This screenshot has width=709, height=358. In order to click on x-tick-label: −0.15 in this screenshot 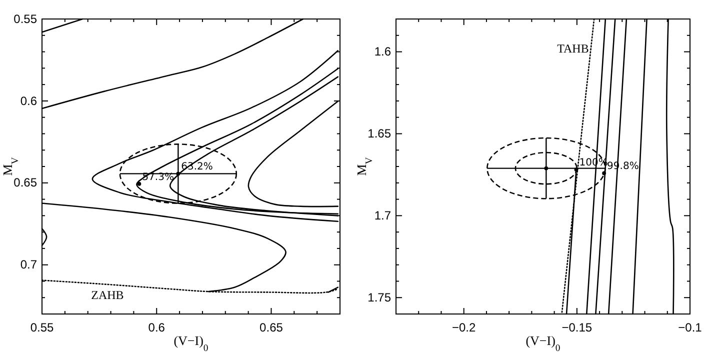, I will do `click(577, 327)`.